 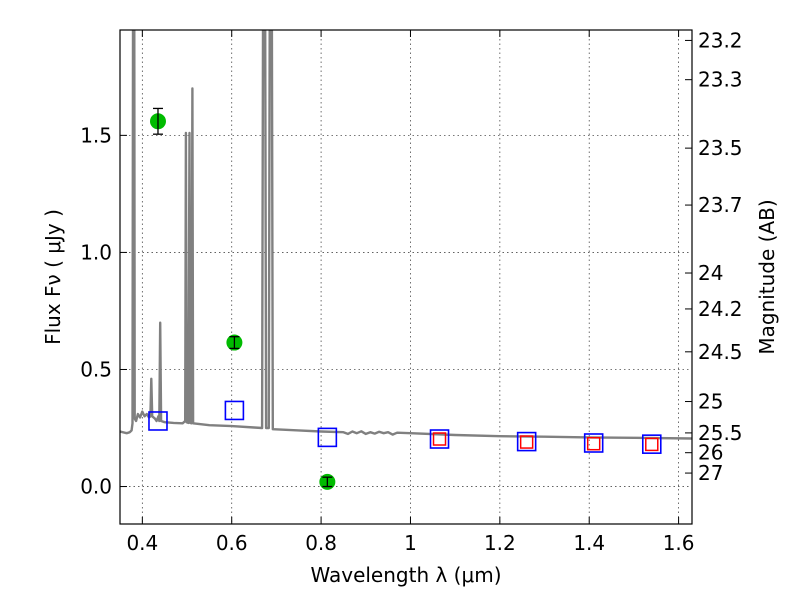 I want to click on y2-tick-label: 23.2, so click(x=720, y=40).